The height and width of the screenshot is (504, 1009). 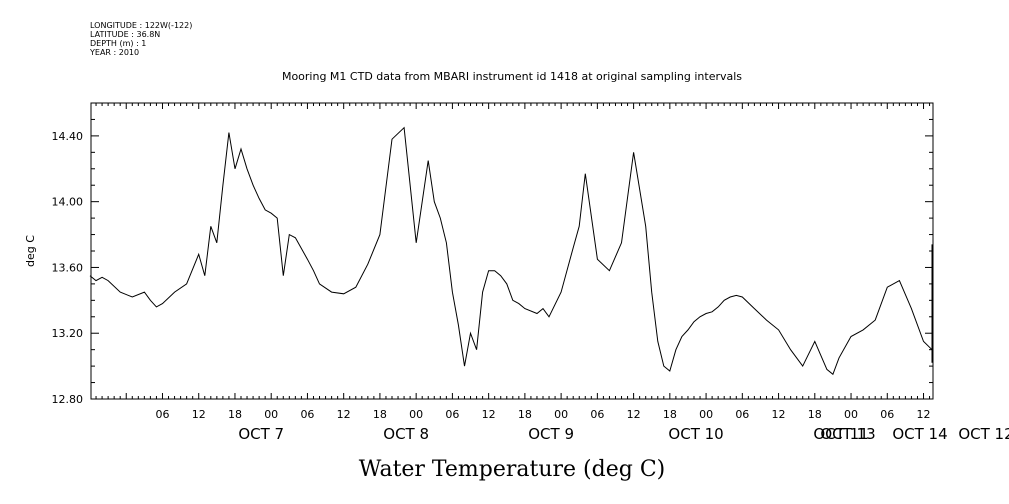 What do you see at coordinates (68, 399) in the screenshot?
I see `y-tick-label: 12.80` at bounding box center [68, 399].